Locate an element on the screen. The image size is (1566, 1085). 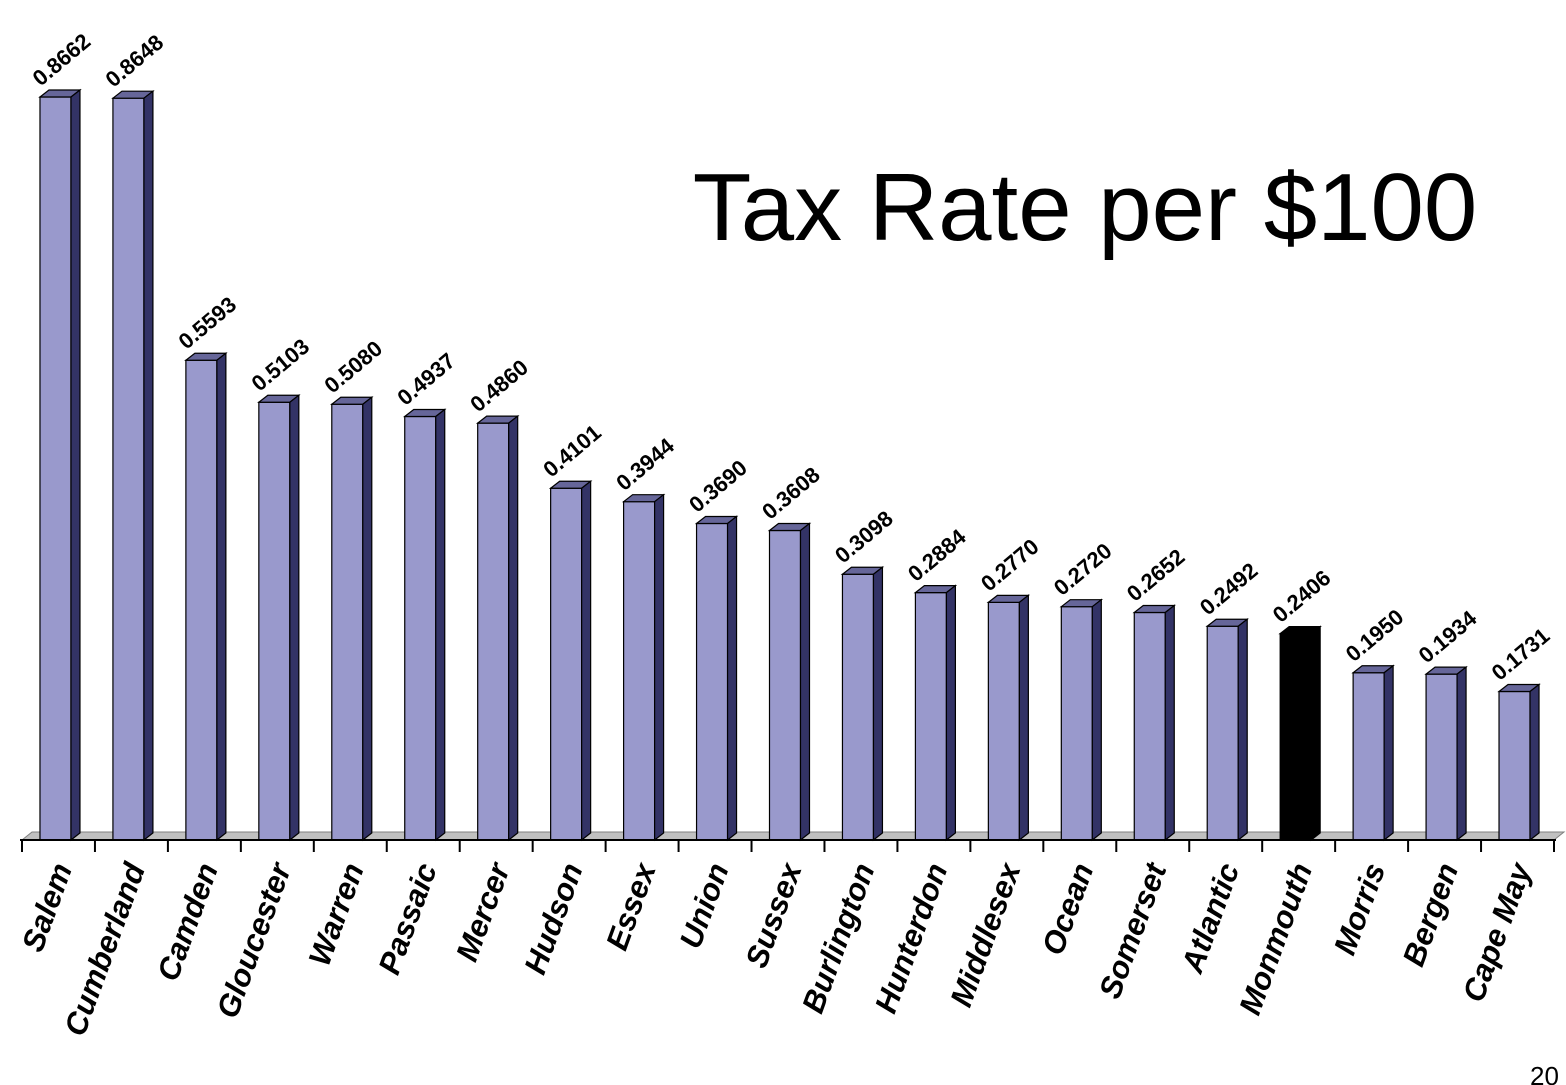
bar-burlington is located at coordinates (862, 704).